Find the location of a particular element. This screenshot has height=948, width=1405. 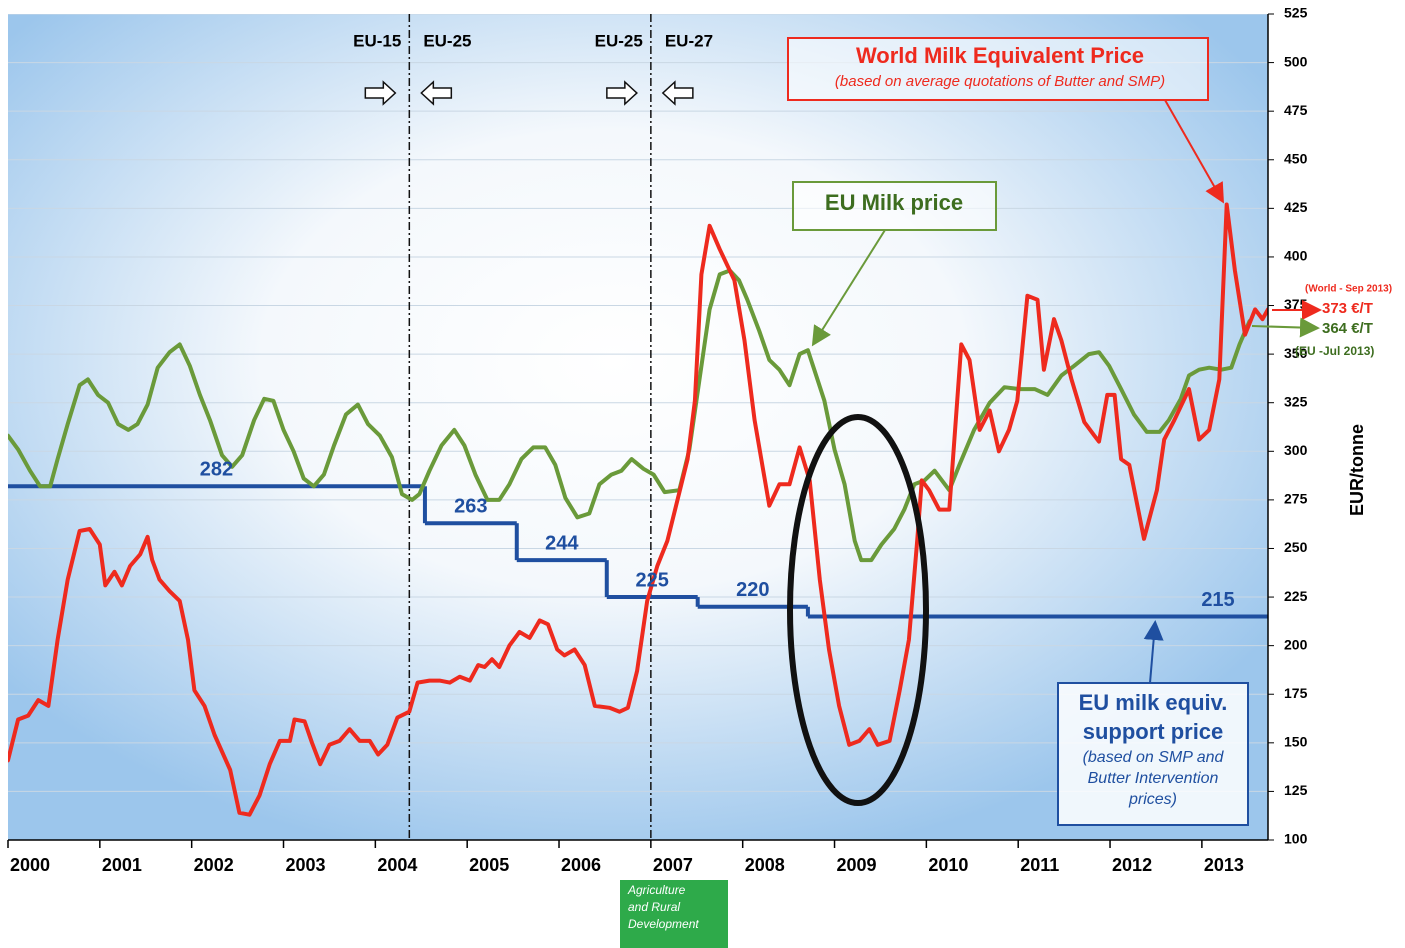

x-tick-label: 2006 is located at coordinates (581, 865).